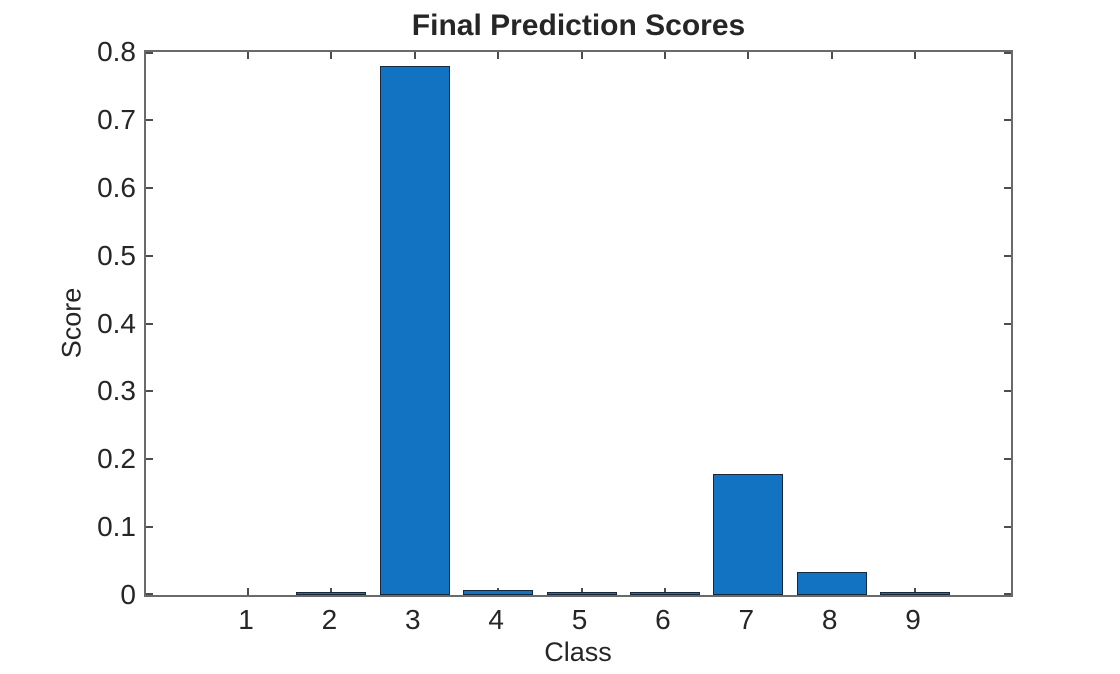 The image size is (1120, 674). What do you see at coordinates (116, 119) in the screenshot?
I see `y-tick-label: 0.7` at bounding box center [116, 119].